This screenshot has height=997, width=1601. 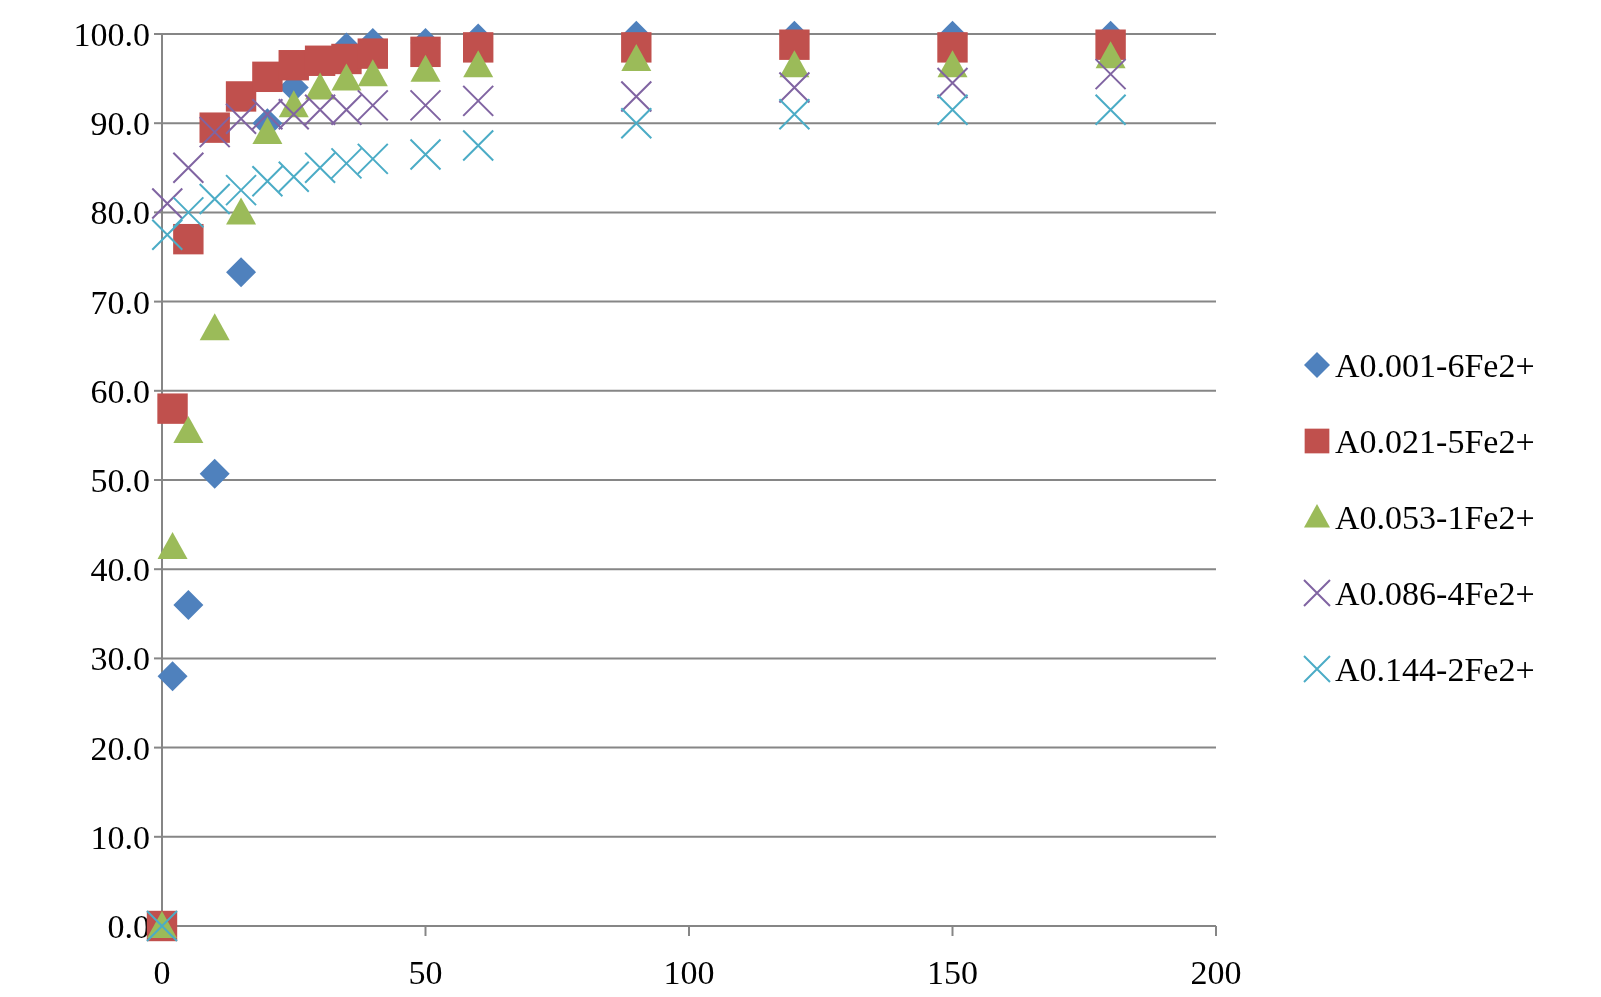 What do you see at coordinates (1435, 517) in the screenshot?
I see `legend-label: A0.053-1Fe2+` at bounding box center [1435, 517].